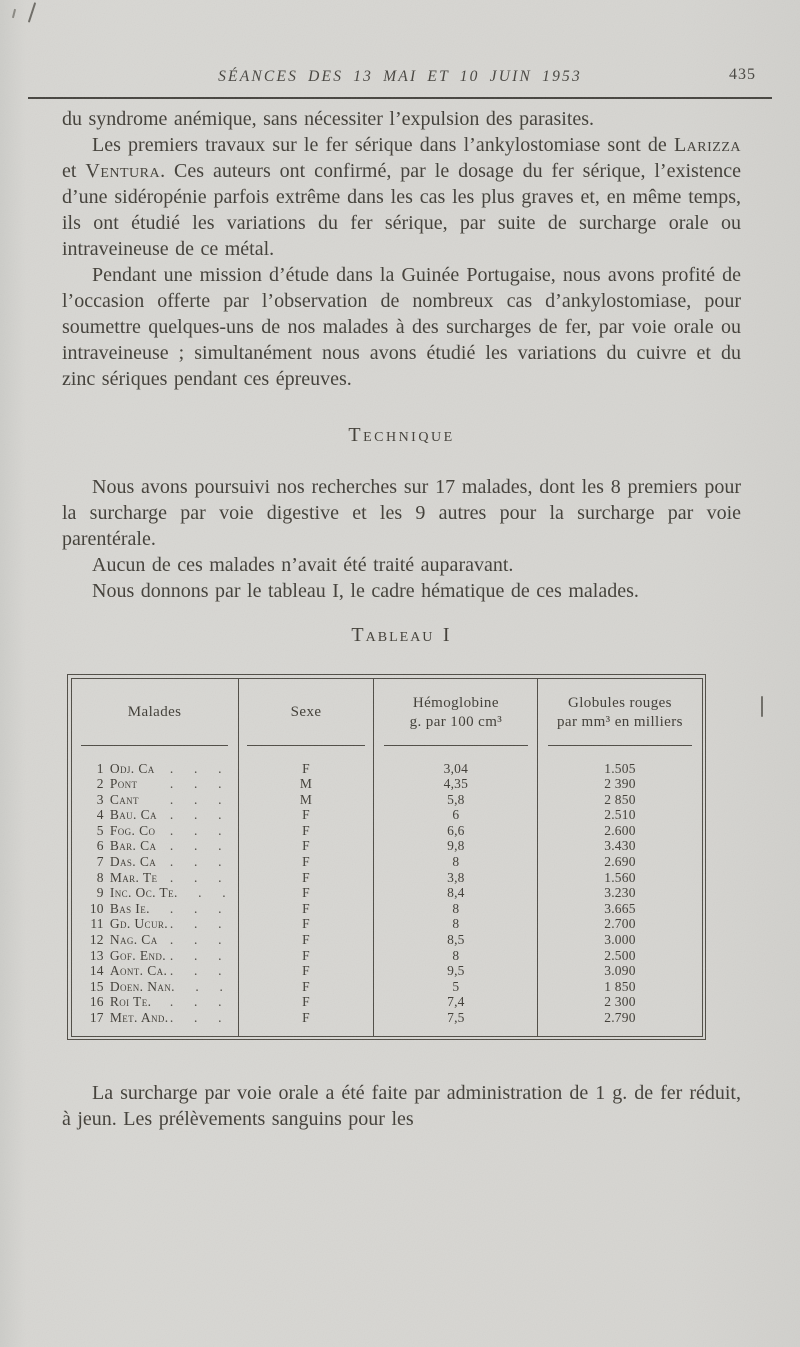 The image size is (800, 1347). I want to click on table-row: 13 Gof. End. . . . F 8 2.500, so click(386, 955).